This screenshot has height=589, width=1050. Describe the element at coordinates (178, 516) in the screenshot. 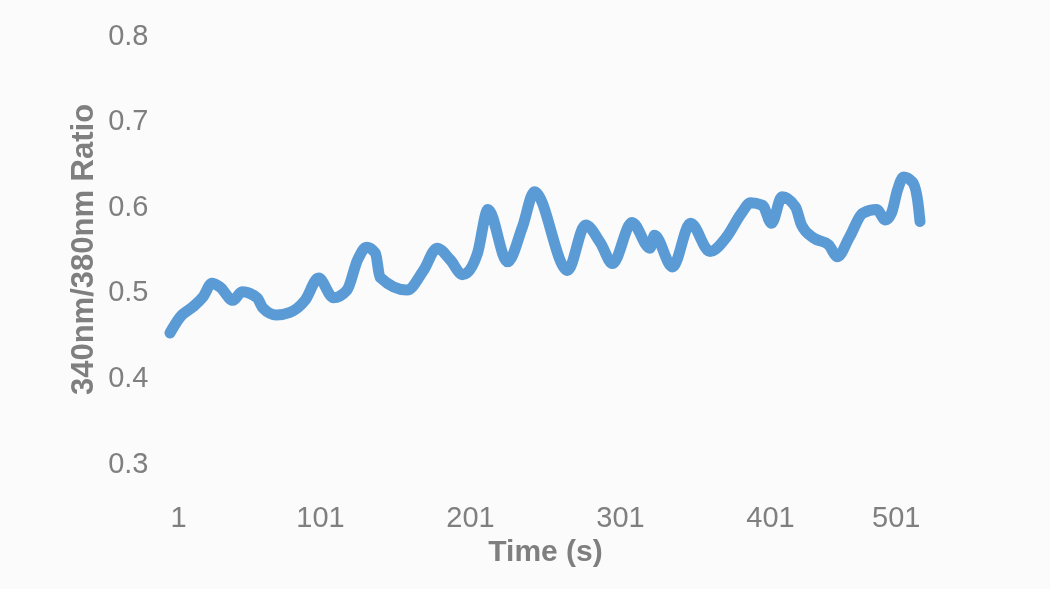

I see `x-tick-label: 1` at that location.